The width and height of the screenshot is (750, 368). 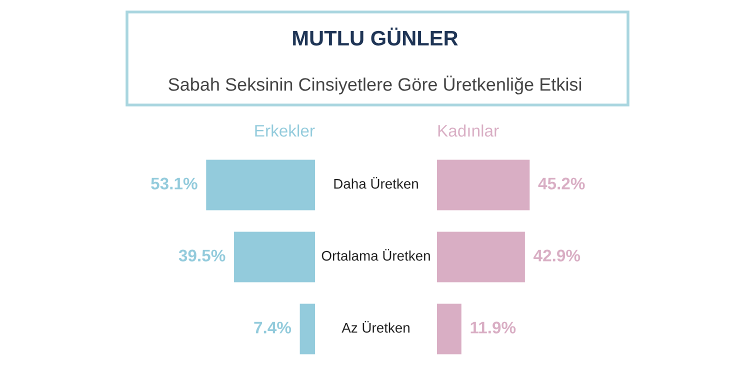 What do you see at coordinates (376, 182) in the screenshot?
I see `y-tick-label: Daha Üretken` at bounding box center [376, 182].